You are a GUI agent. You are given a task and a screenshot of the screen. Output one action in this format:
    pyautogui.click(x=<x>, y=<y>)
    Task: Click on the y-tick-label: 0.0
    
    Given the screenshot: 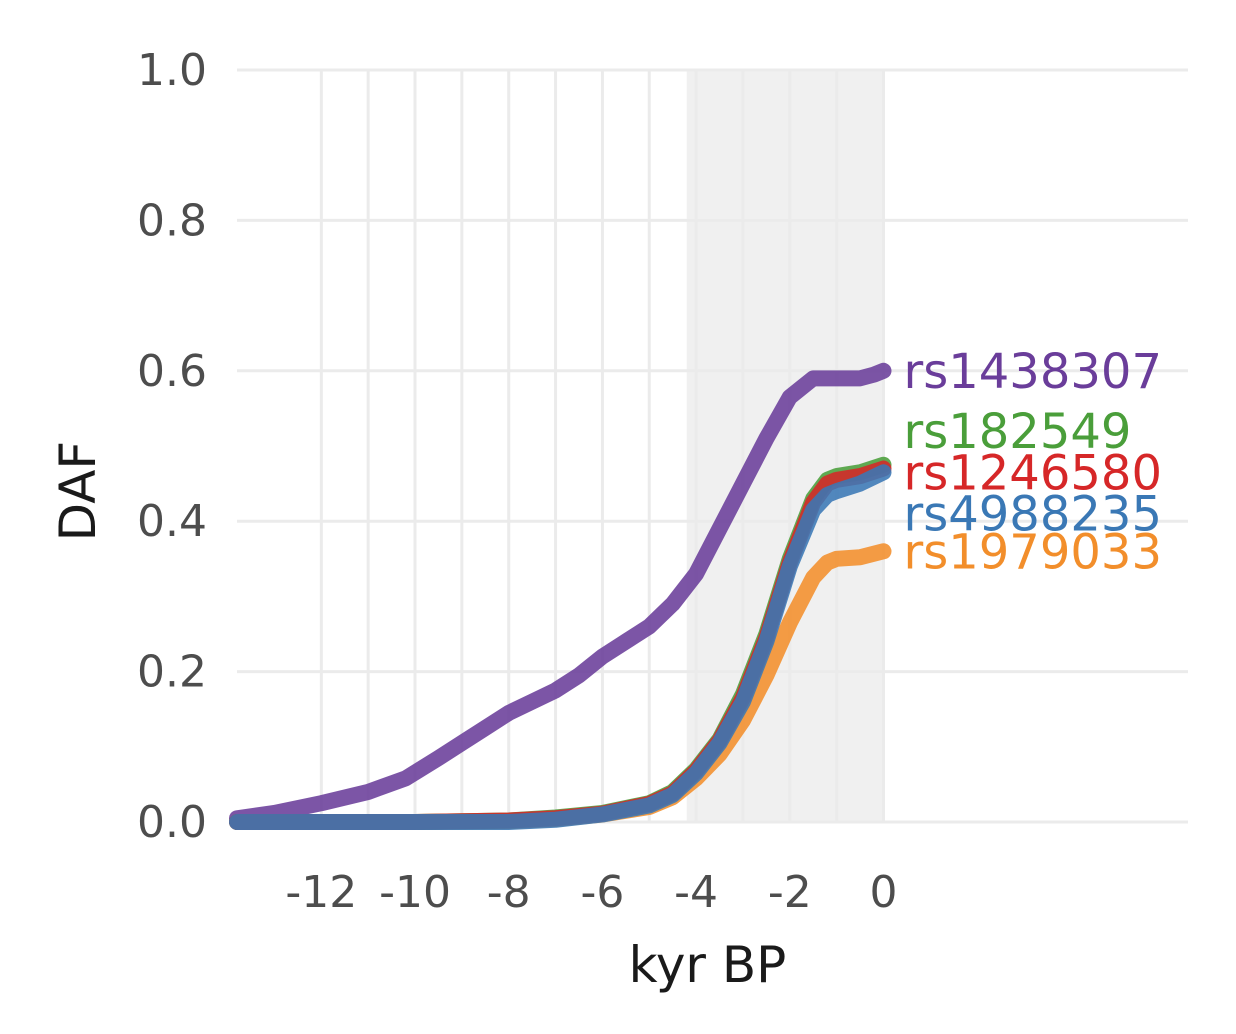 What is the action you would take?
    pyautogui.click(x=172, y=822)
    